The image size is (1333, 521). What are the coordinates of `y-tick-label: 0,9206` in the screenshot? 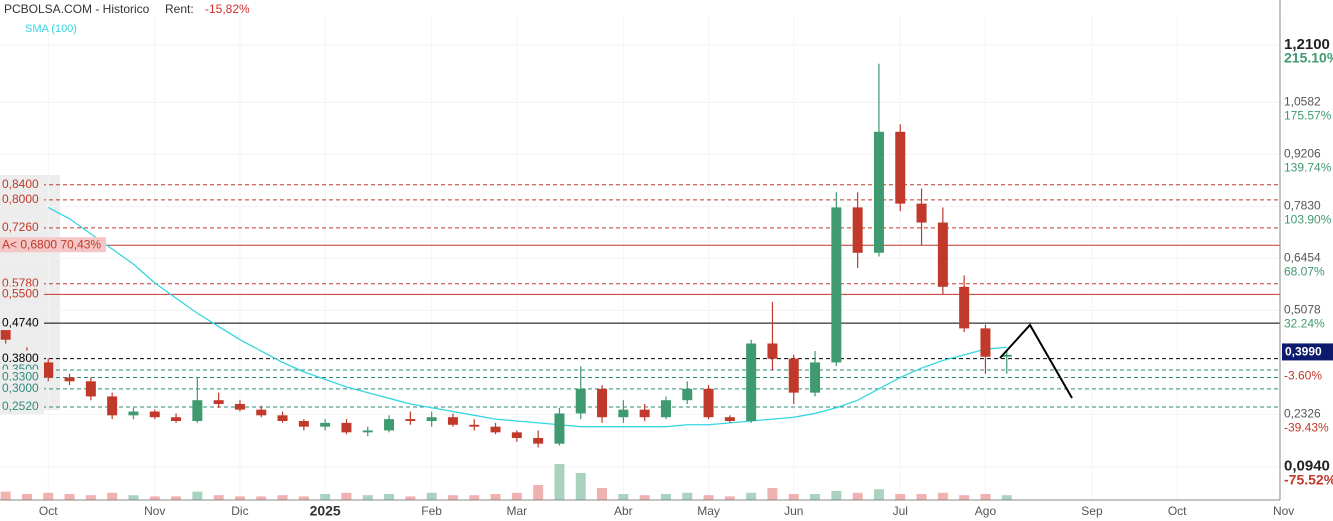 It's located at (1302, 153).